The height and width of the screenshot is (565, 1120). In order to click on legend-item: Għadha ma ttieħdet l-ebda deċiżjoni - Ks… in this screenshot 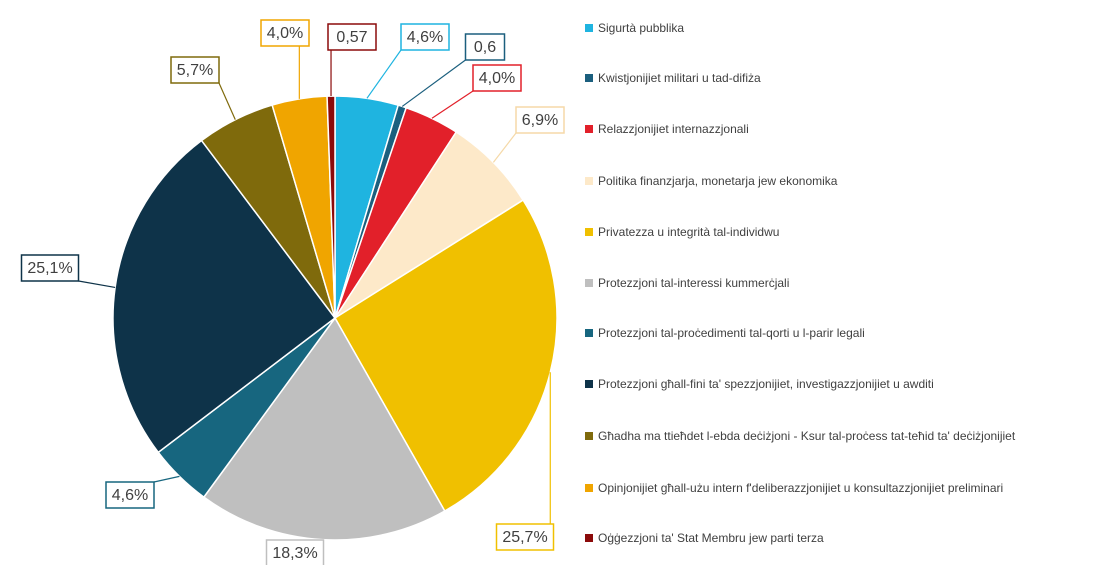, I will do `click(845, 436)`.